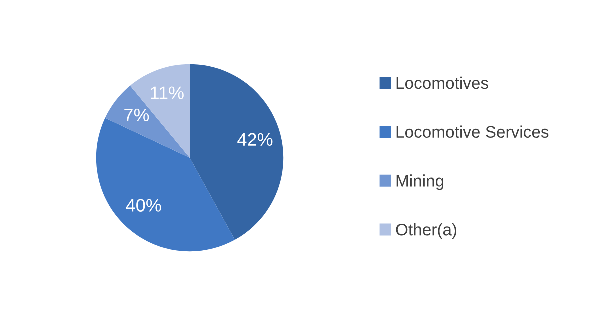 Image resolution: width=600 pixels, height=321 pixels. Describe the element at coordinates (144, 205) in the screenshot. I see `data-label: 40%` at that location.